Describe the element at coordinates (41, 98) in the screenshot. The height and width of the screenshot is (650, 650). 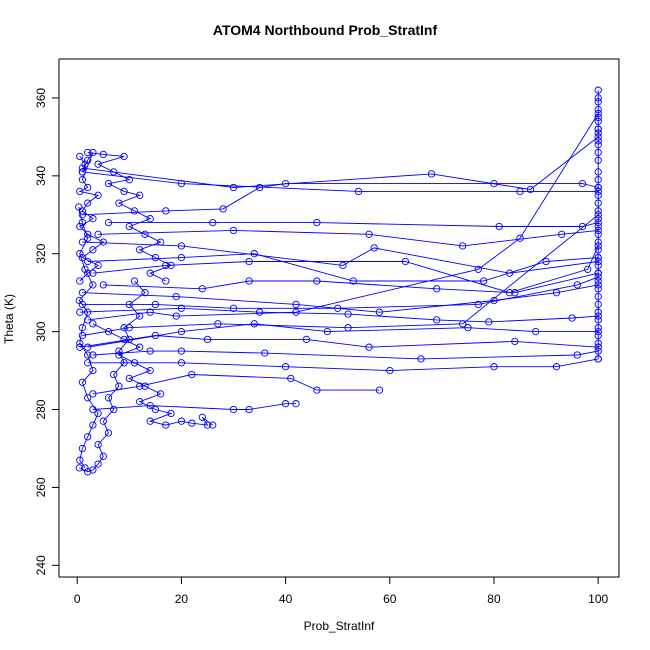
I see `y-tick-label: 360` at that location.